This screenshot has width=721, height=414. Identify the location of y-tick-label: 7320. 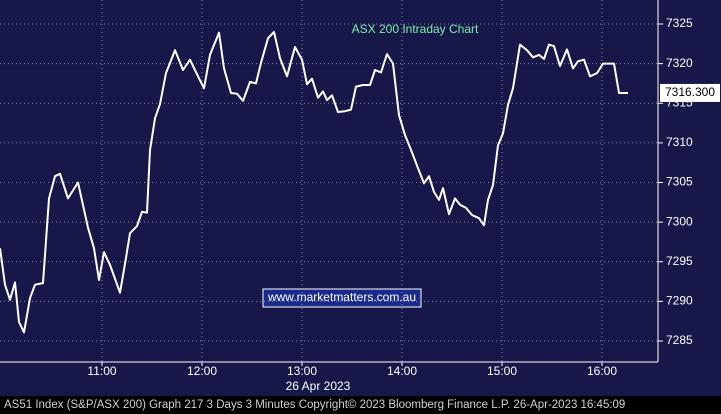
(679, 63).